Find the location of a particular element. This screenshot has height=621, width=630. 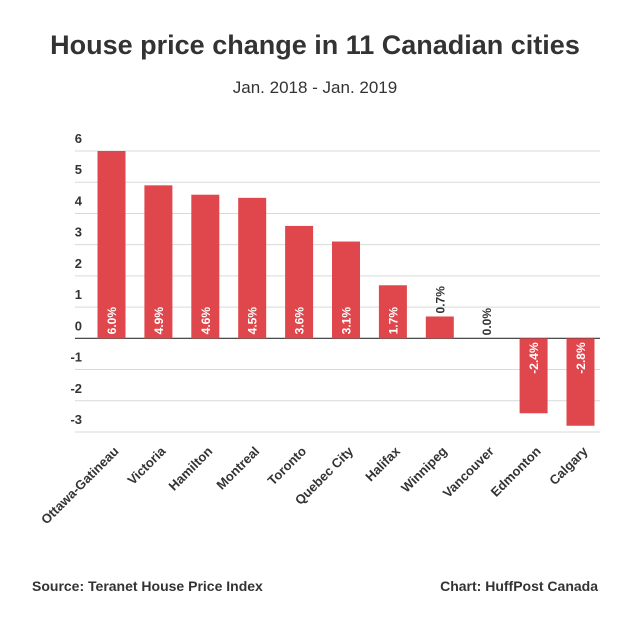

y-tick-label: 3 is located at coordinates (78, 232).